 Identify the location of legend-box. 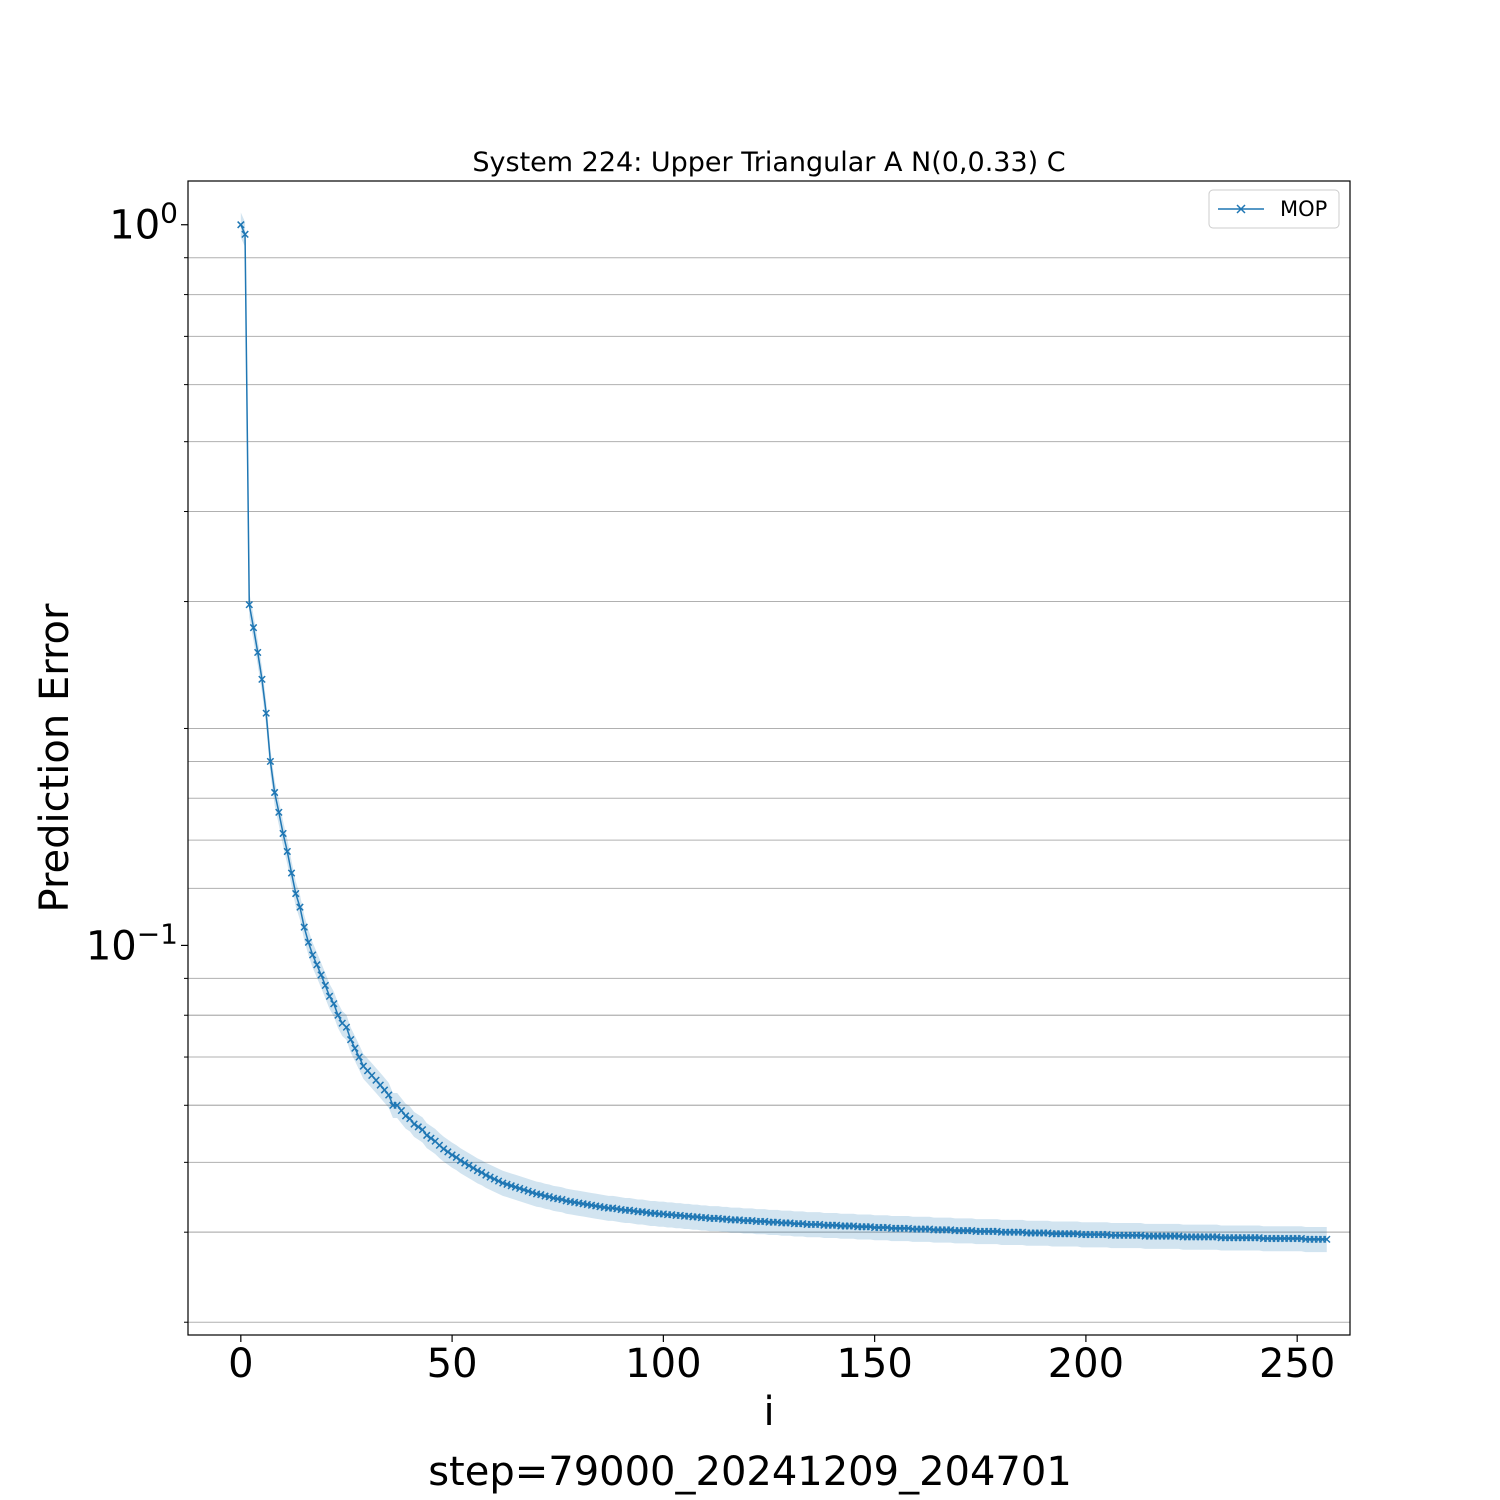
(1274, 209).